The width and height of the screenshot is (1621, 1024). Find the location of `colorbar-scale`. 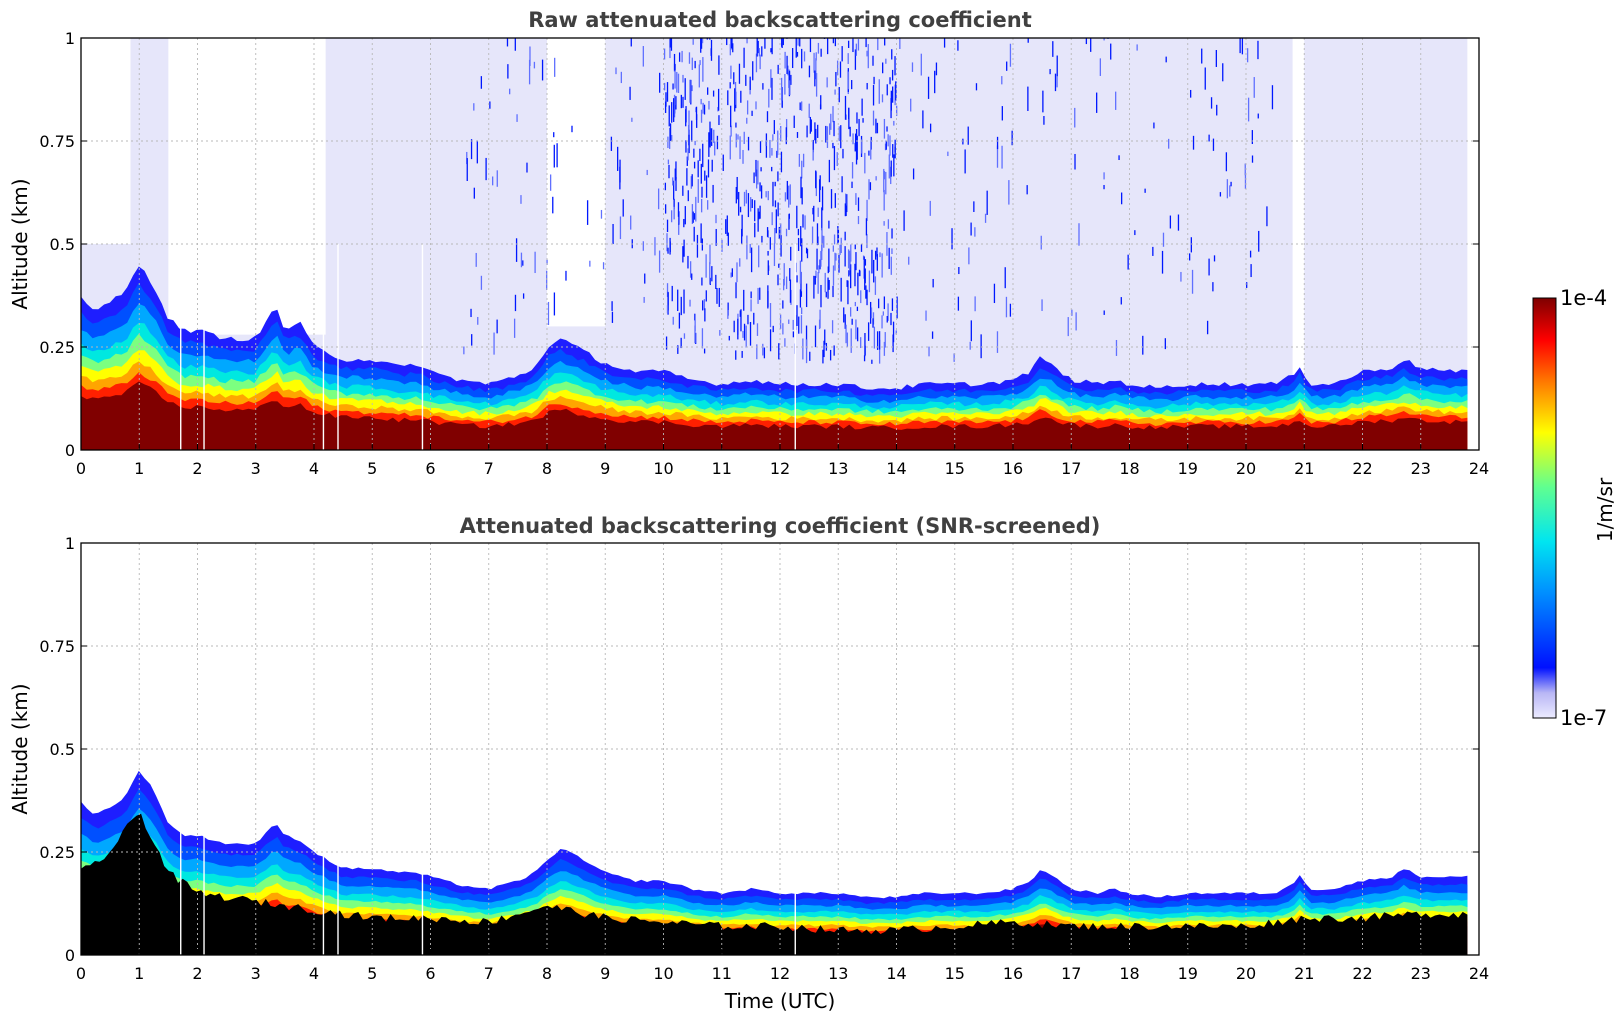

colorbar-scale is located at coordinates (1544, 508).